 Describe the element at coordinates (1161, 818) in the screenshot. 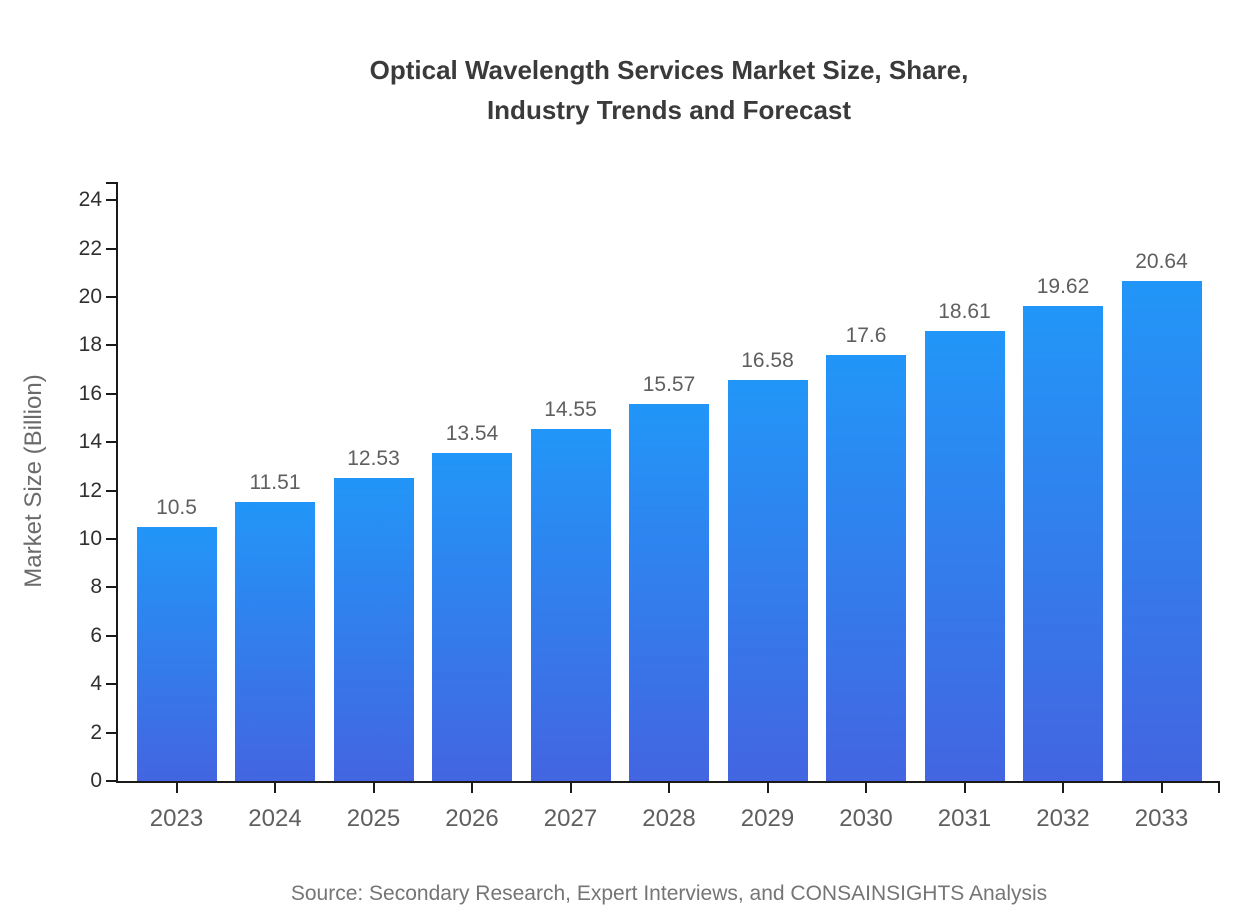

I see `x-tick-label: 2033` at that location.